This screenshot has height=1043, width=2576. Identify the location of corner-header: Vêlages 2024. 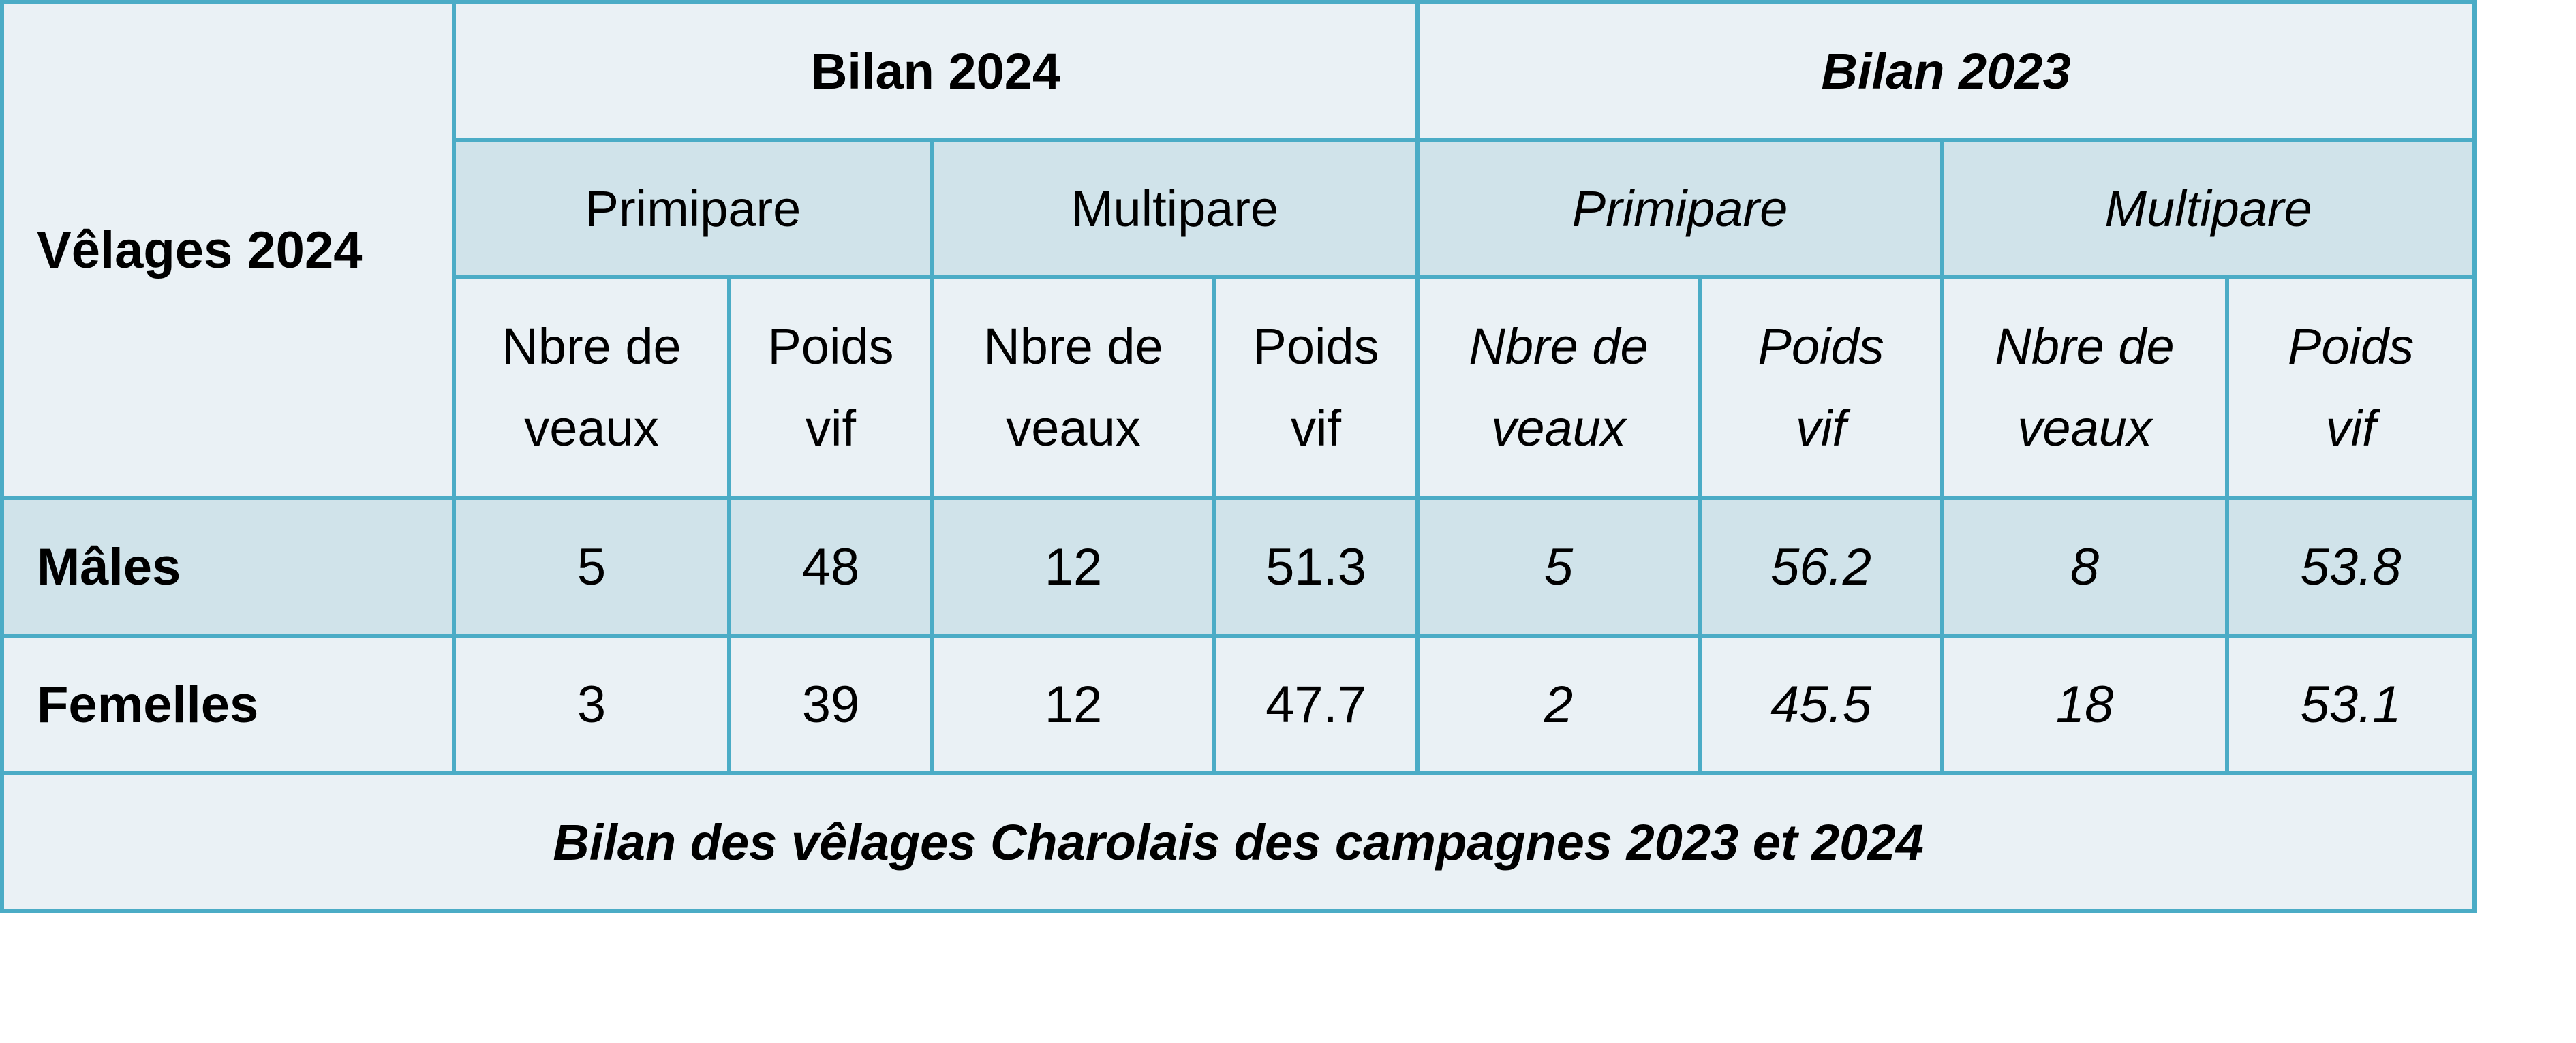
(228, 250).